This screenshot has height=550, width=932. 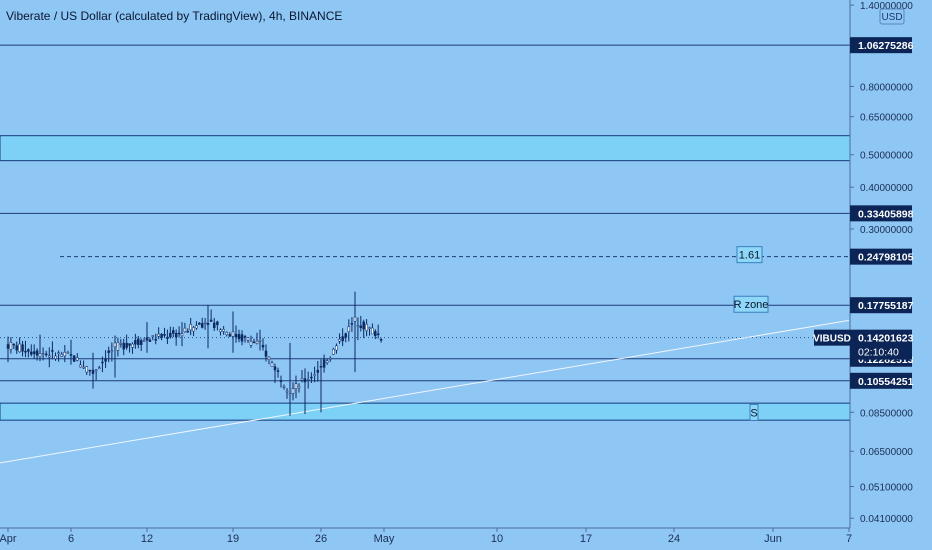 What do you see at coordinates (849, 539) in the screenshot?
I see `x-tick-label-10: 7` at bounding box center [849, 539].